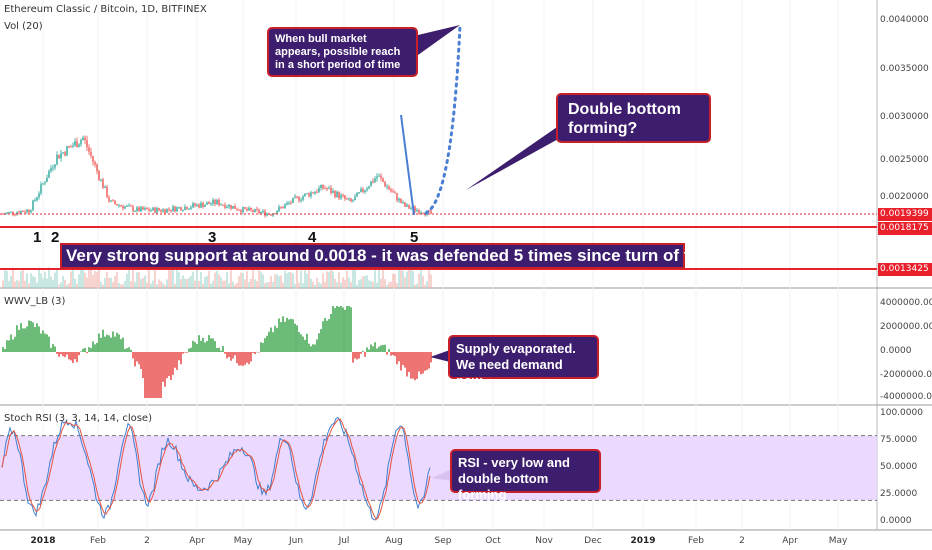  I want to click on projection-dotted-line, so click(443, 119).